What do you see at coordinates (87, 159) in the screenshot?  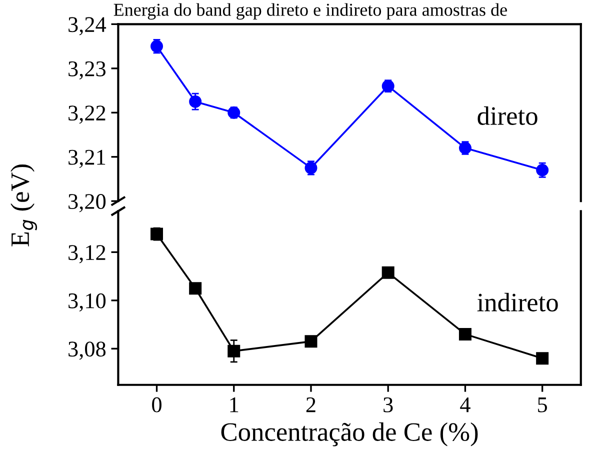 I see `y-tick-label: 3,21` at bounding box center [87, 159].